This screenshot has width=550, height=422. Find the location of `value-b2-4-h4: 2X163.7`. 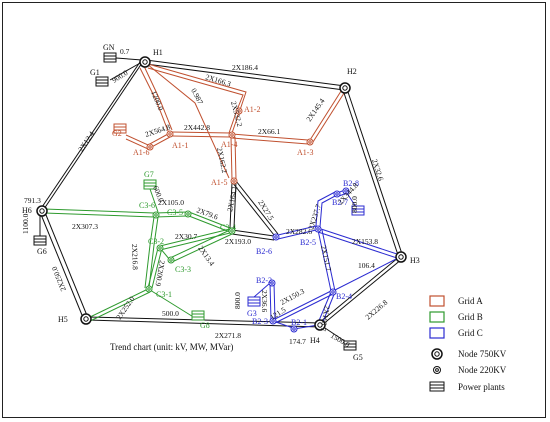

value-b2-4-h4: 2X163.7 is located at coordinates (324, 318).